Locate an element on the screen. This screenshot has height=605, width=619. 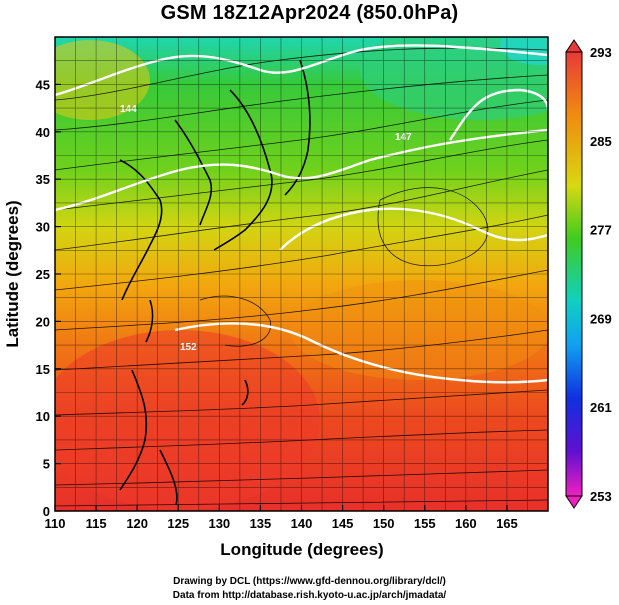
cold-core-region is located at coordinates (524, 51).